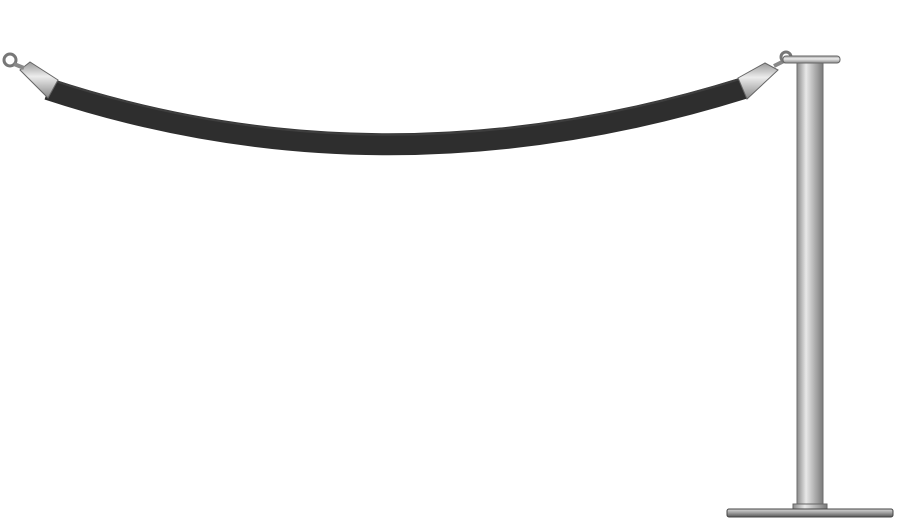 The image size is (900, 518). What do you see at coordinates (30, 75) in the screenshot?
I see `left-rope-end` at bounding box center [30, 75].